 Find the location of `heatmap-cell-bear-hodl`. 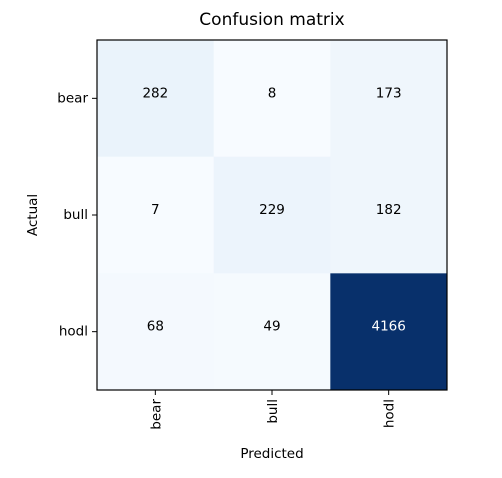

heatmap-cell-bear-hodl is located at coordinates (389, 99).